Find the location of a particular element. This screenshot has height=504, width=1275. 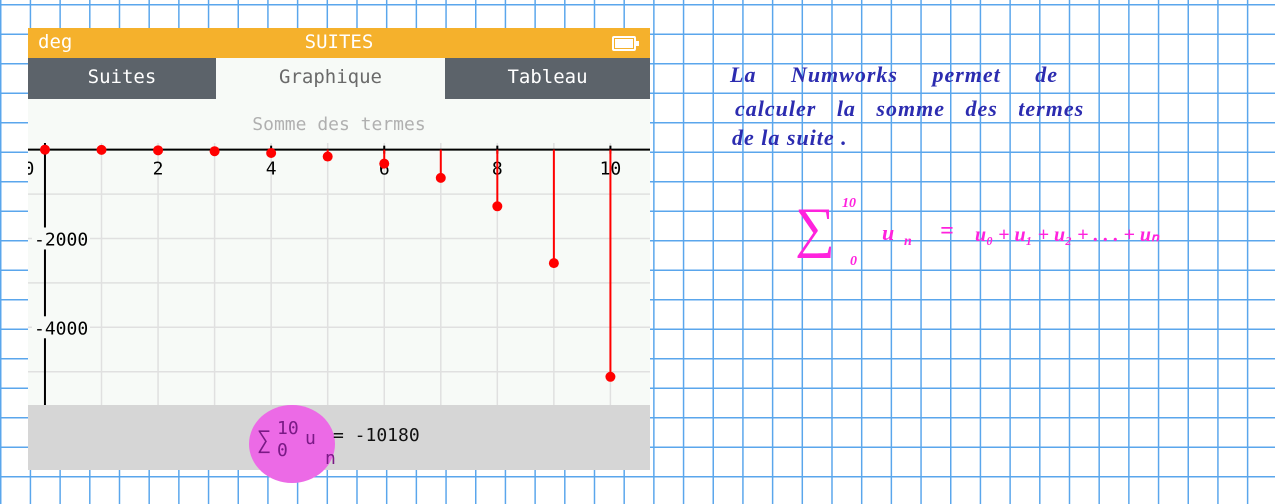

angle-mode: deg is located at coordinates (55, 42).